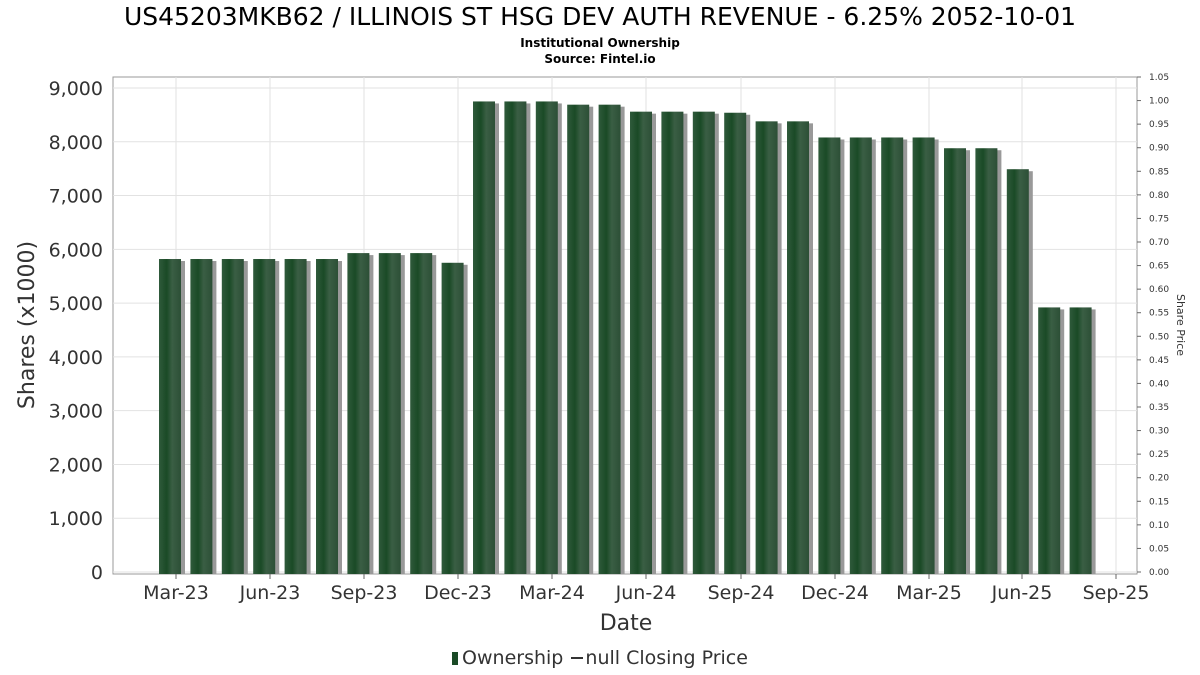 Image resolution: width=1200 pixels, height=675 pixels. I want to click on y2-tick-label: 0.30, so click(1159, 432).